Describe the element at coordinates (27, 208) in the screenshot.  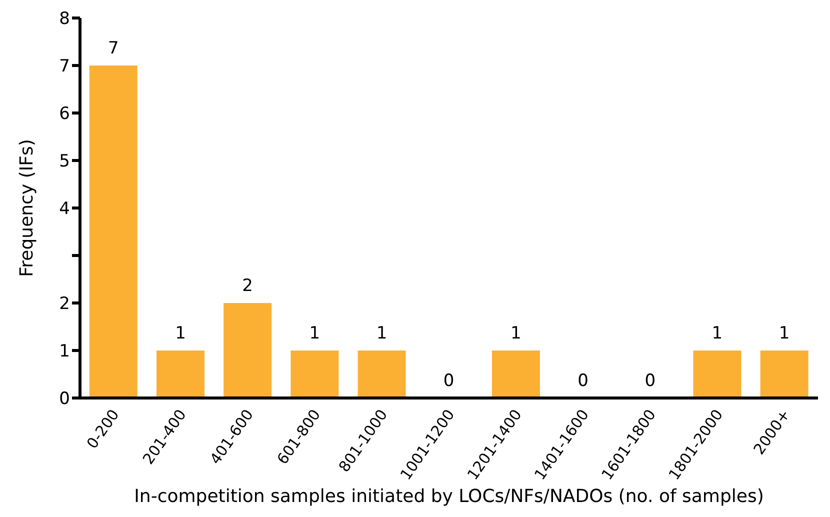
I see `y-axis-title: Frequency (IFs)` at that location.